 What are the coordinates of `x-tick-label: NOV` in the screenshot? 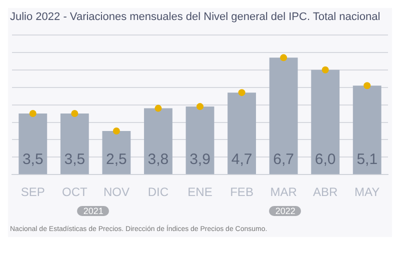 It's located at (116, 192).